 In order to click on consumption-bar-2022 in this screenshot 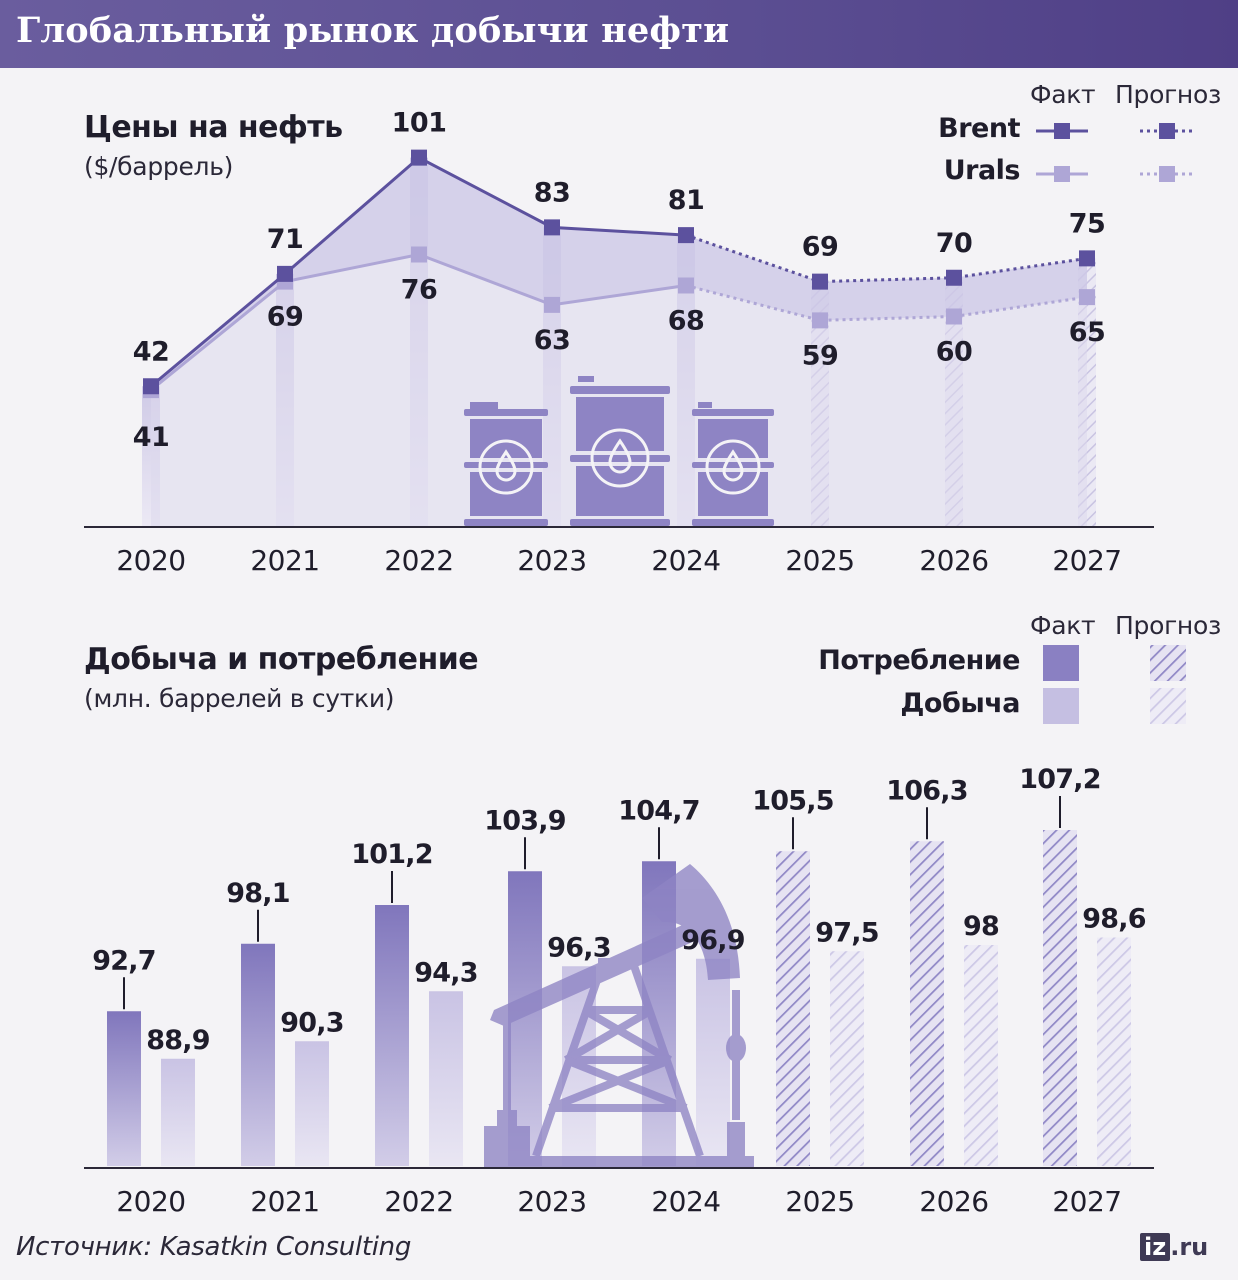, I will do `click(392, 1035)`.